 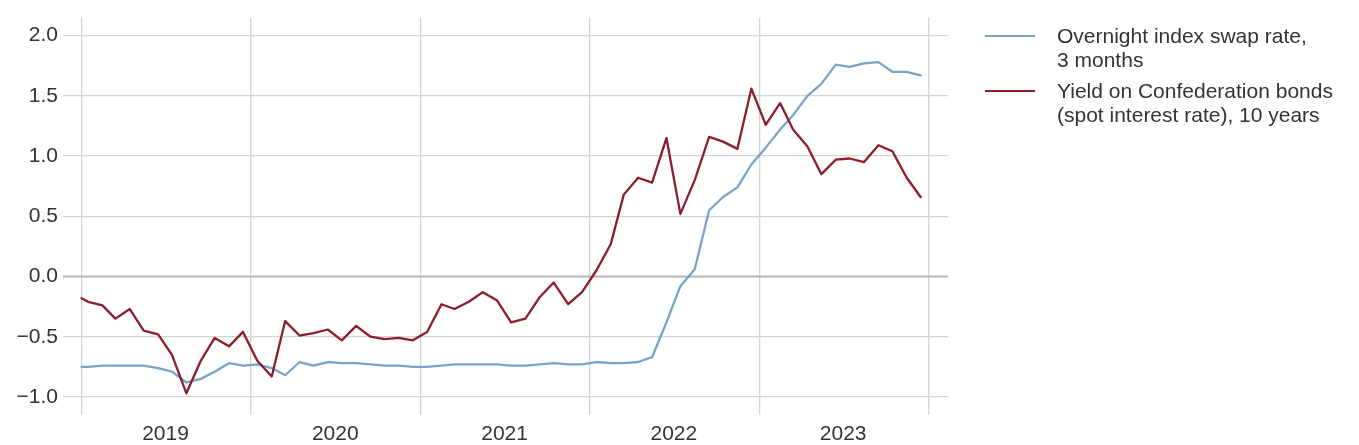 I want to click on y-tick-label: 0.5, so click(x=43, y=215).